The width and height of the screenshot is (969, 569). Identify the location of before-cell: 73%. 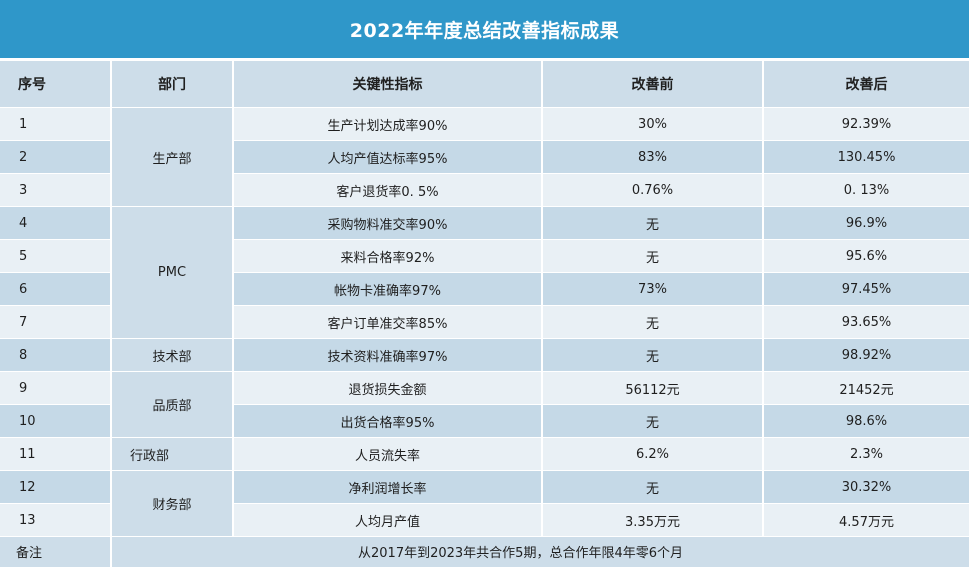
(653, 289).